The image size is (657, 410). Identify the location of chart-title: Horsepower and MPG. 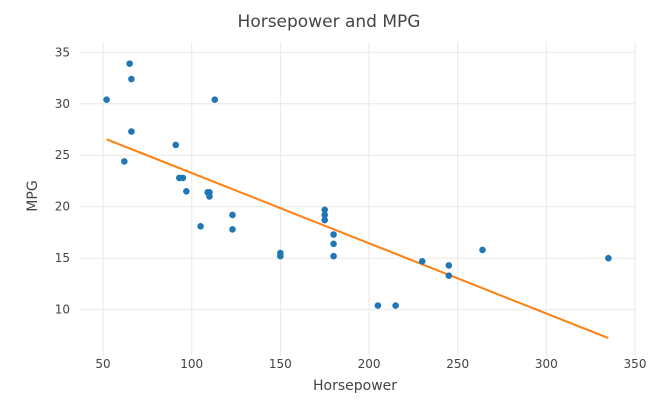
(329, 22).